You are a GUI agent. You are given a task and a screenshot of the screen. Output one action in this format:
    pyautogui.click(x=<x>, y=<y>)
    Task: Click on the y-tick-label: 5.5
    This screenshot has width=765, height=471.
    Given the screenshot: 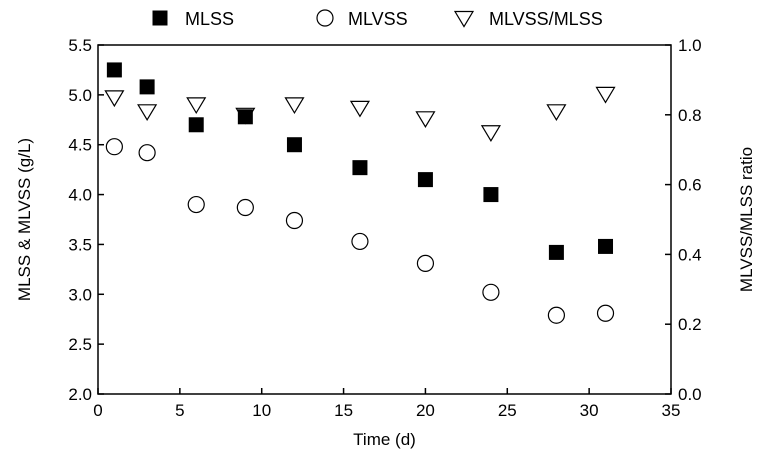 What is the action you would take?
    pyautogui.click(x=80, y=45)
    